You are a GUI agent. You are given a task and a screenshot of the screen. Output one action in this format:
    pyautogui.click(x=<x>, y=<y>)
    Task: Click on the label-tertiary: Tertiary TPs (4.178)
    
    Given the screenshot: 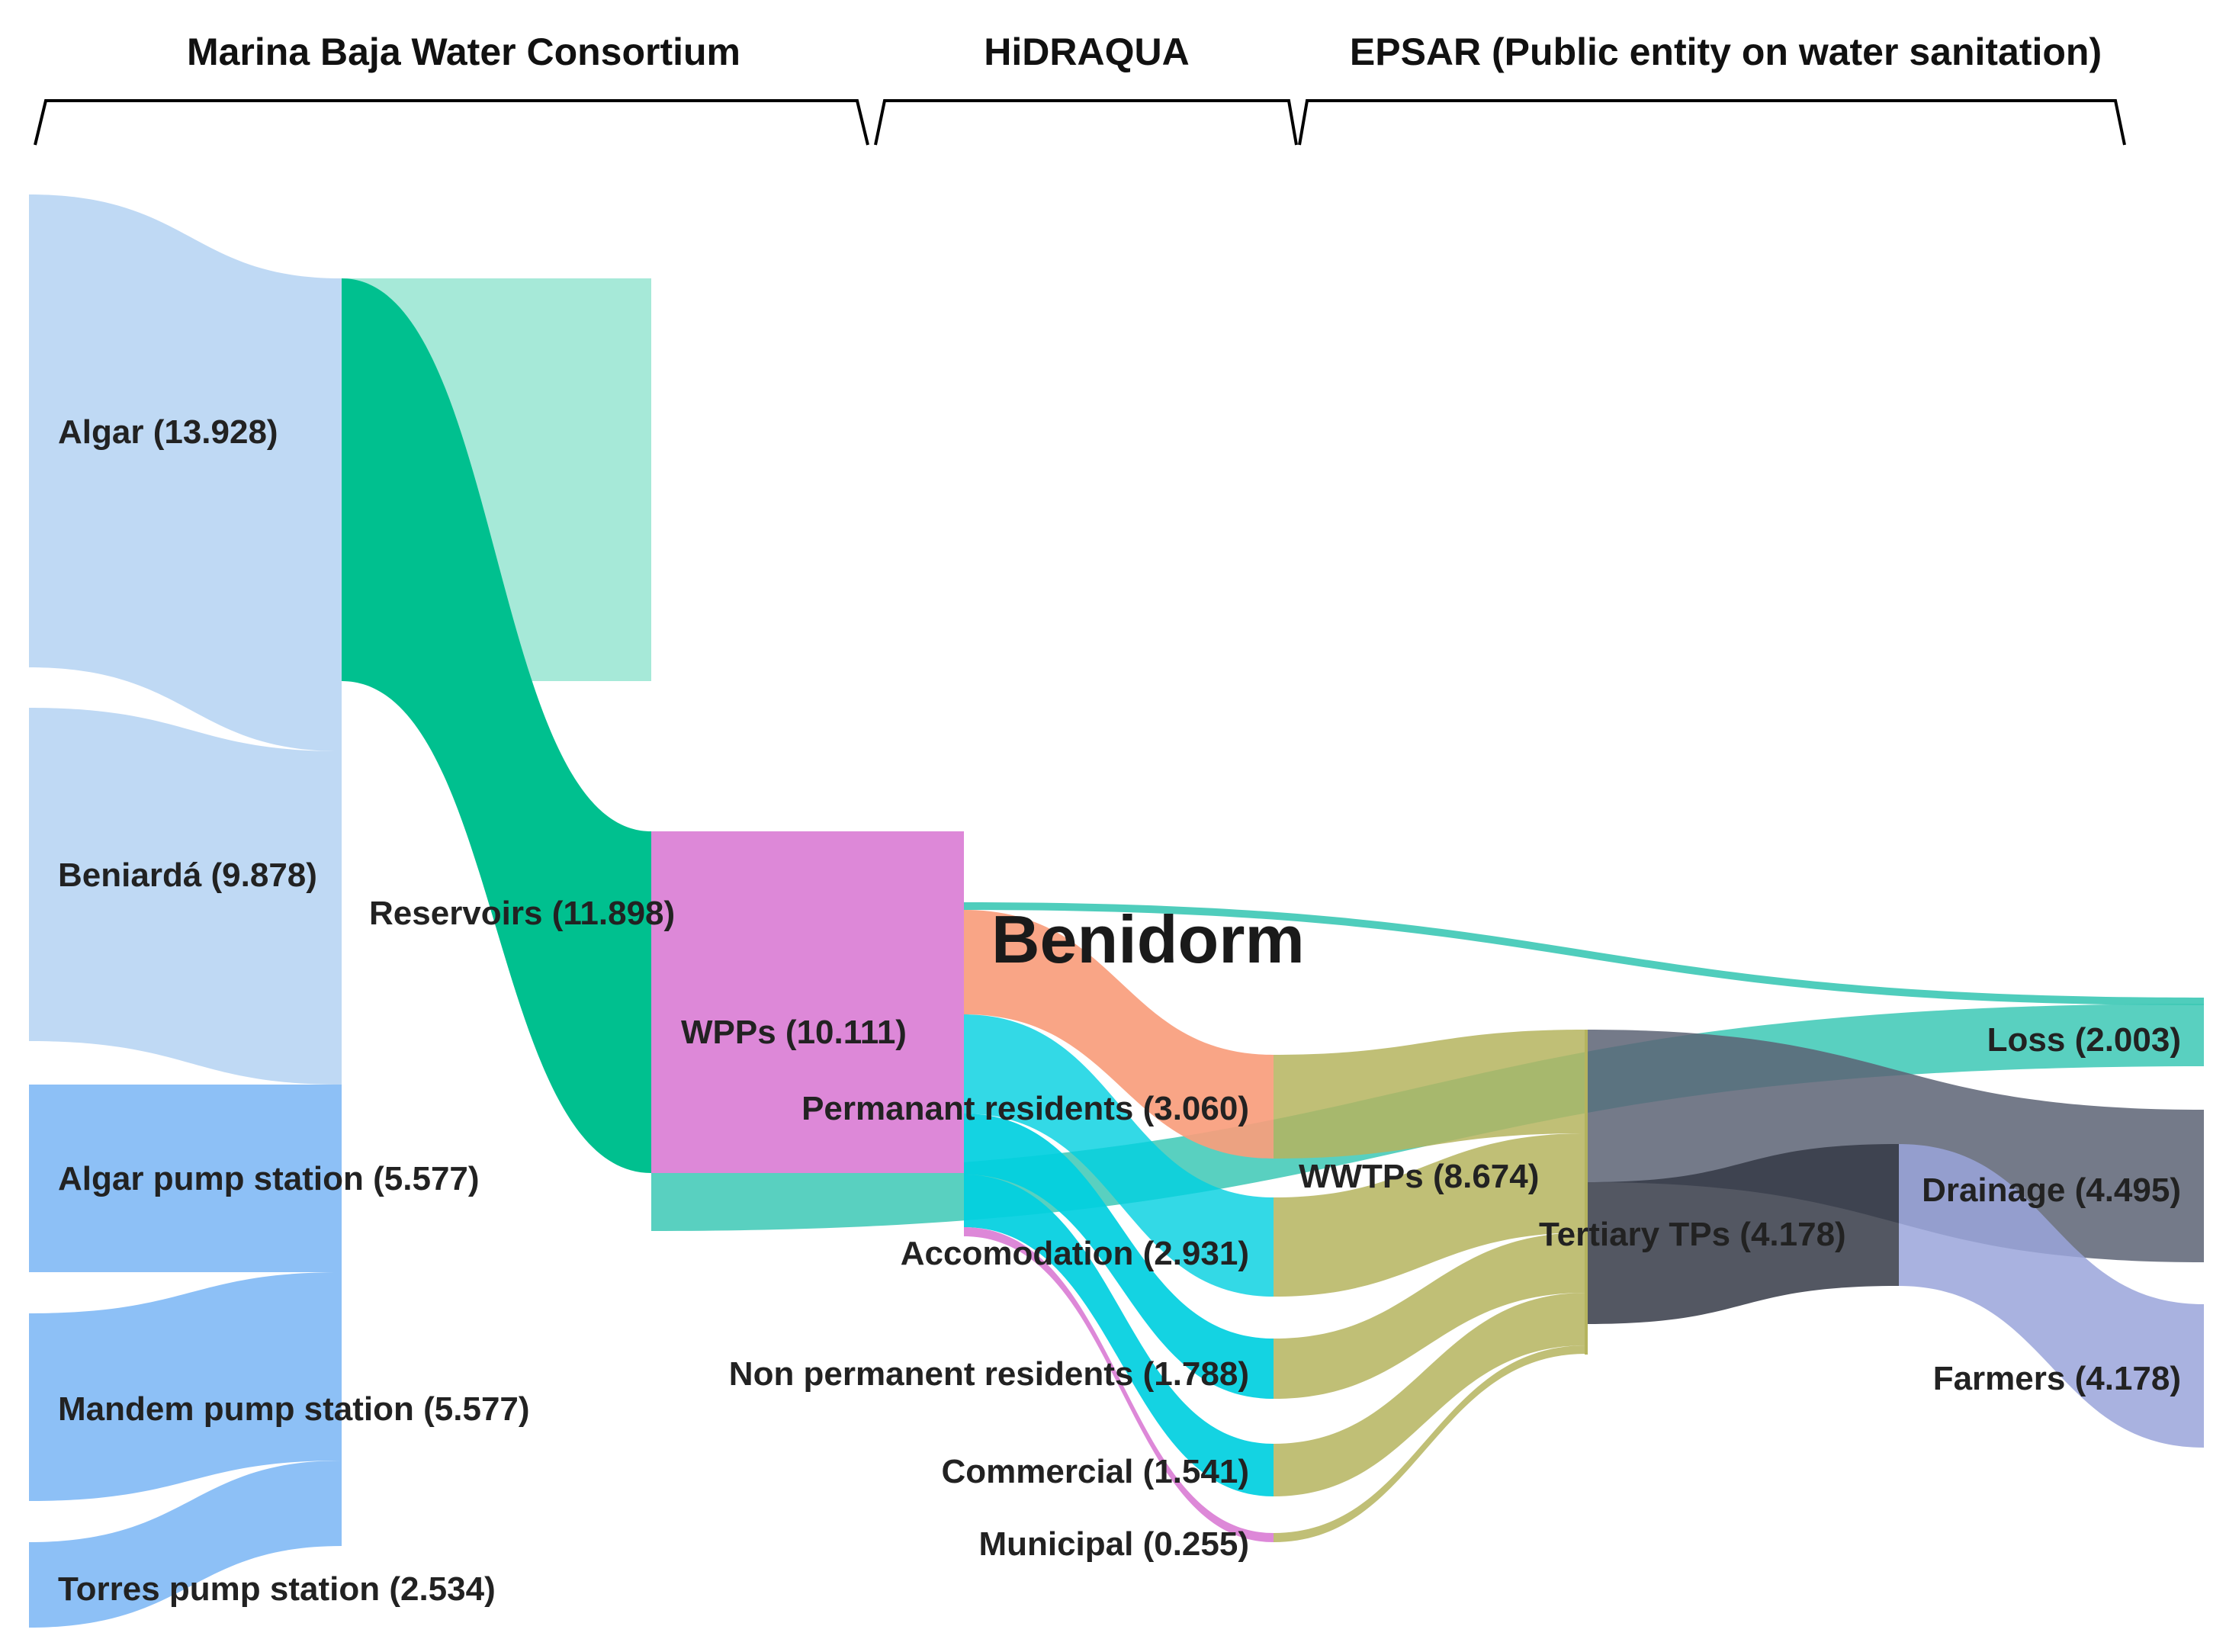 What is the action you would take?
    pyautogui.click(x=1693, y=1234)
    